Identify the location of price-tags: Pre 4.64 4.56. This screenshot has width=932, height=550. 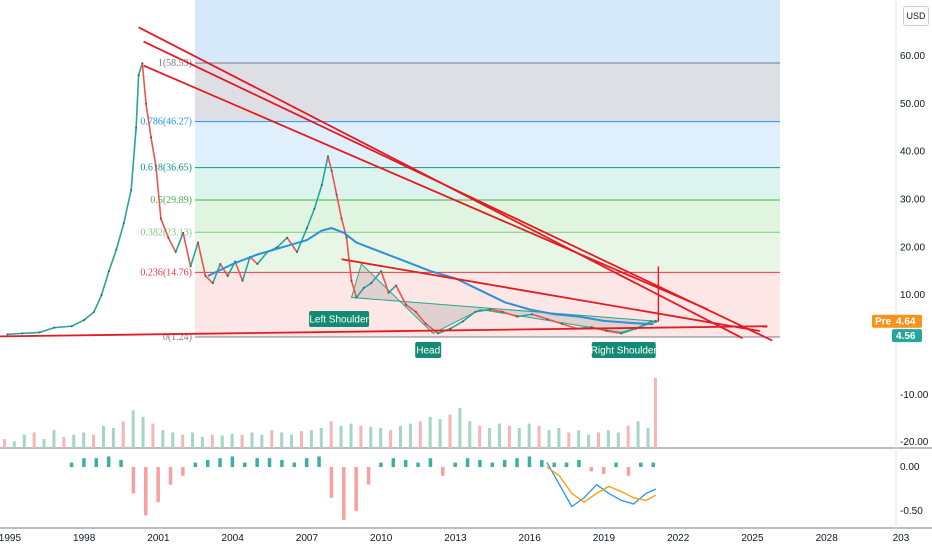
(897, 328).